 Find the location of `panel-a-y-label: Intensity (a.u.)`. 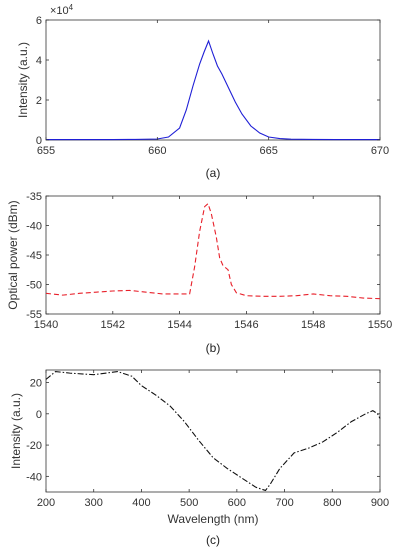

panel-a-y-label: Intensity (a.u.) is located at coordinates (23, 80).